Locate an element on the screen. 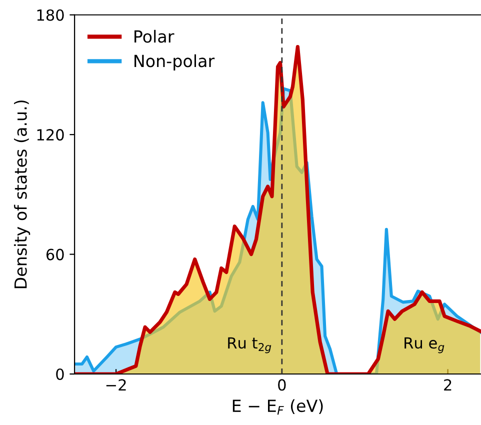  y-tick-label: 180 is located at coordinates (50, 15).